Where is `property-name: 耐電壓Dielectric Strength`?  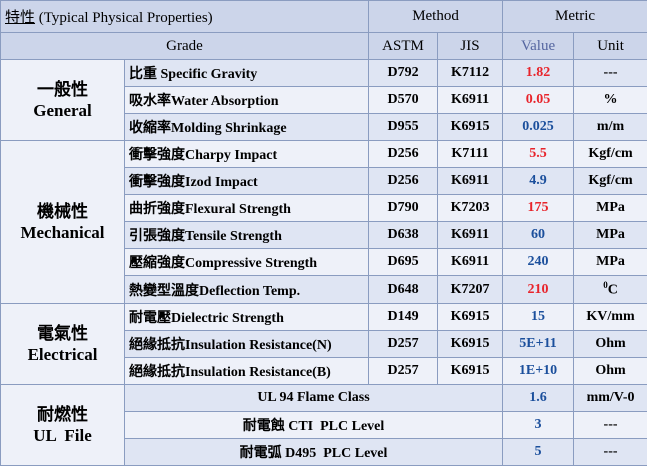 property-name: 耐電壓Dielectric Strength is located at coordinates (246, 316).